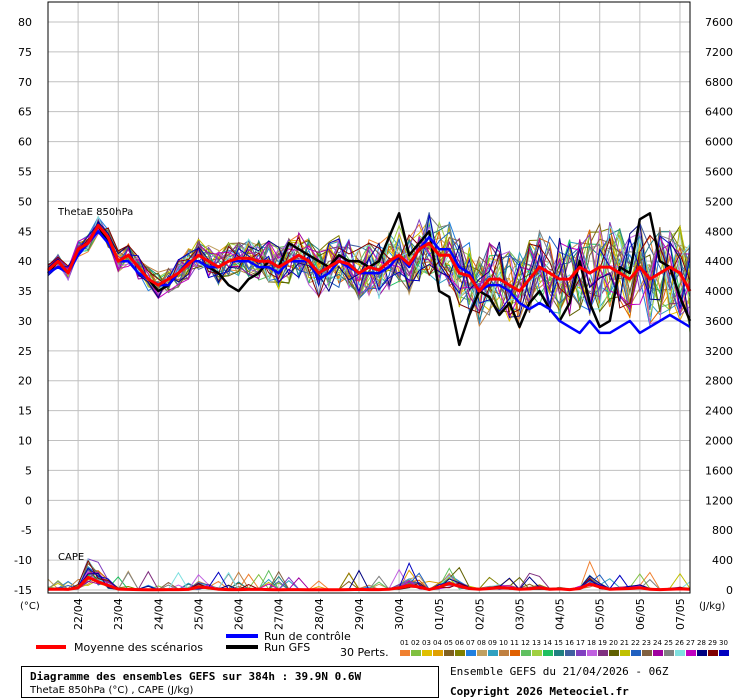 The height and width of the screenshot is (700, 740). I want to click on pert-number: 06, so click(459, 643).